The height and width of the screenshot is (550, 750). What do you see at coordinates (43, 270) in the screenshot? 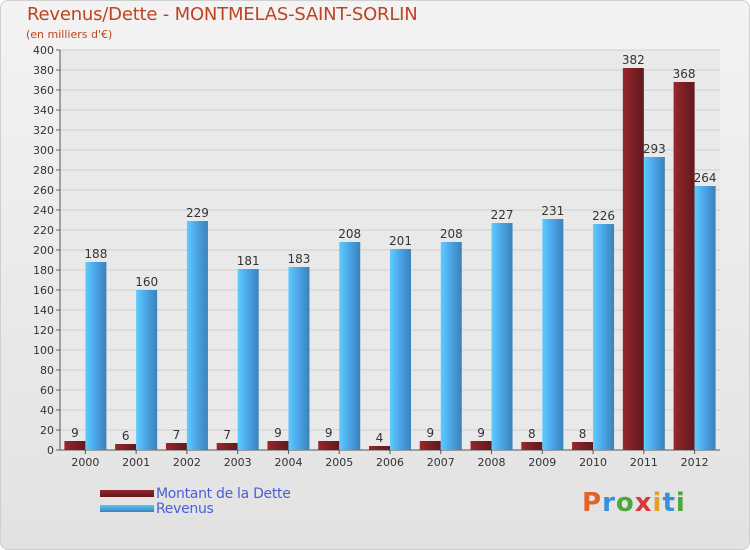
I see `y-tick-label: 180` at bounding box center [43, 270].